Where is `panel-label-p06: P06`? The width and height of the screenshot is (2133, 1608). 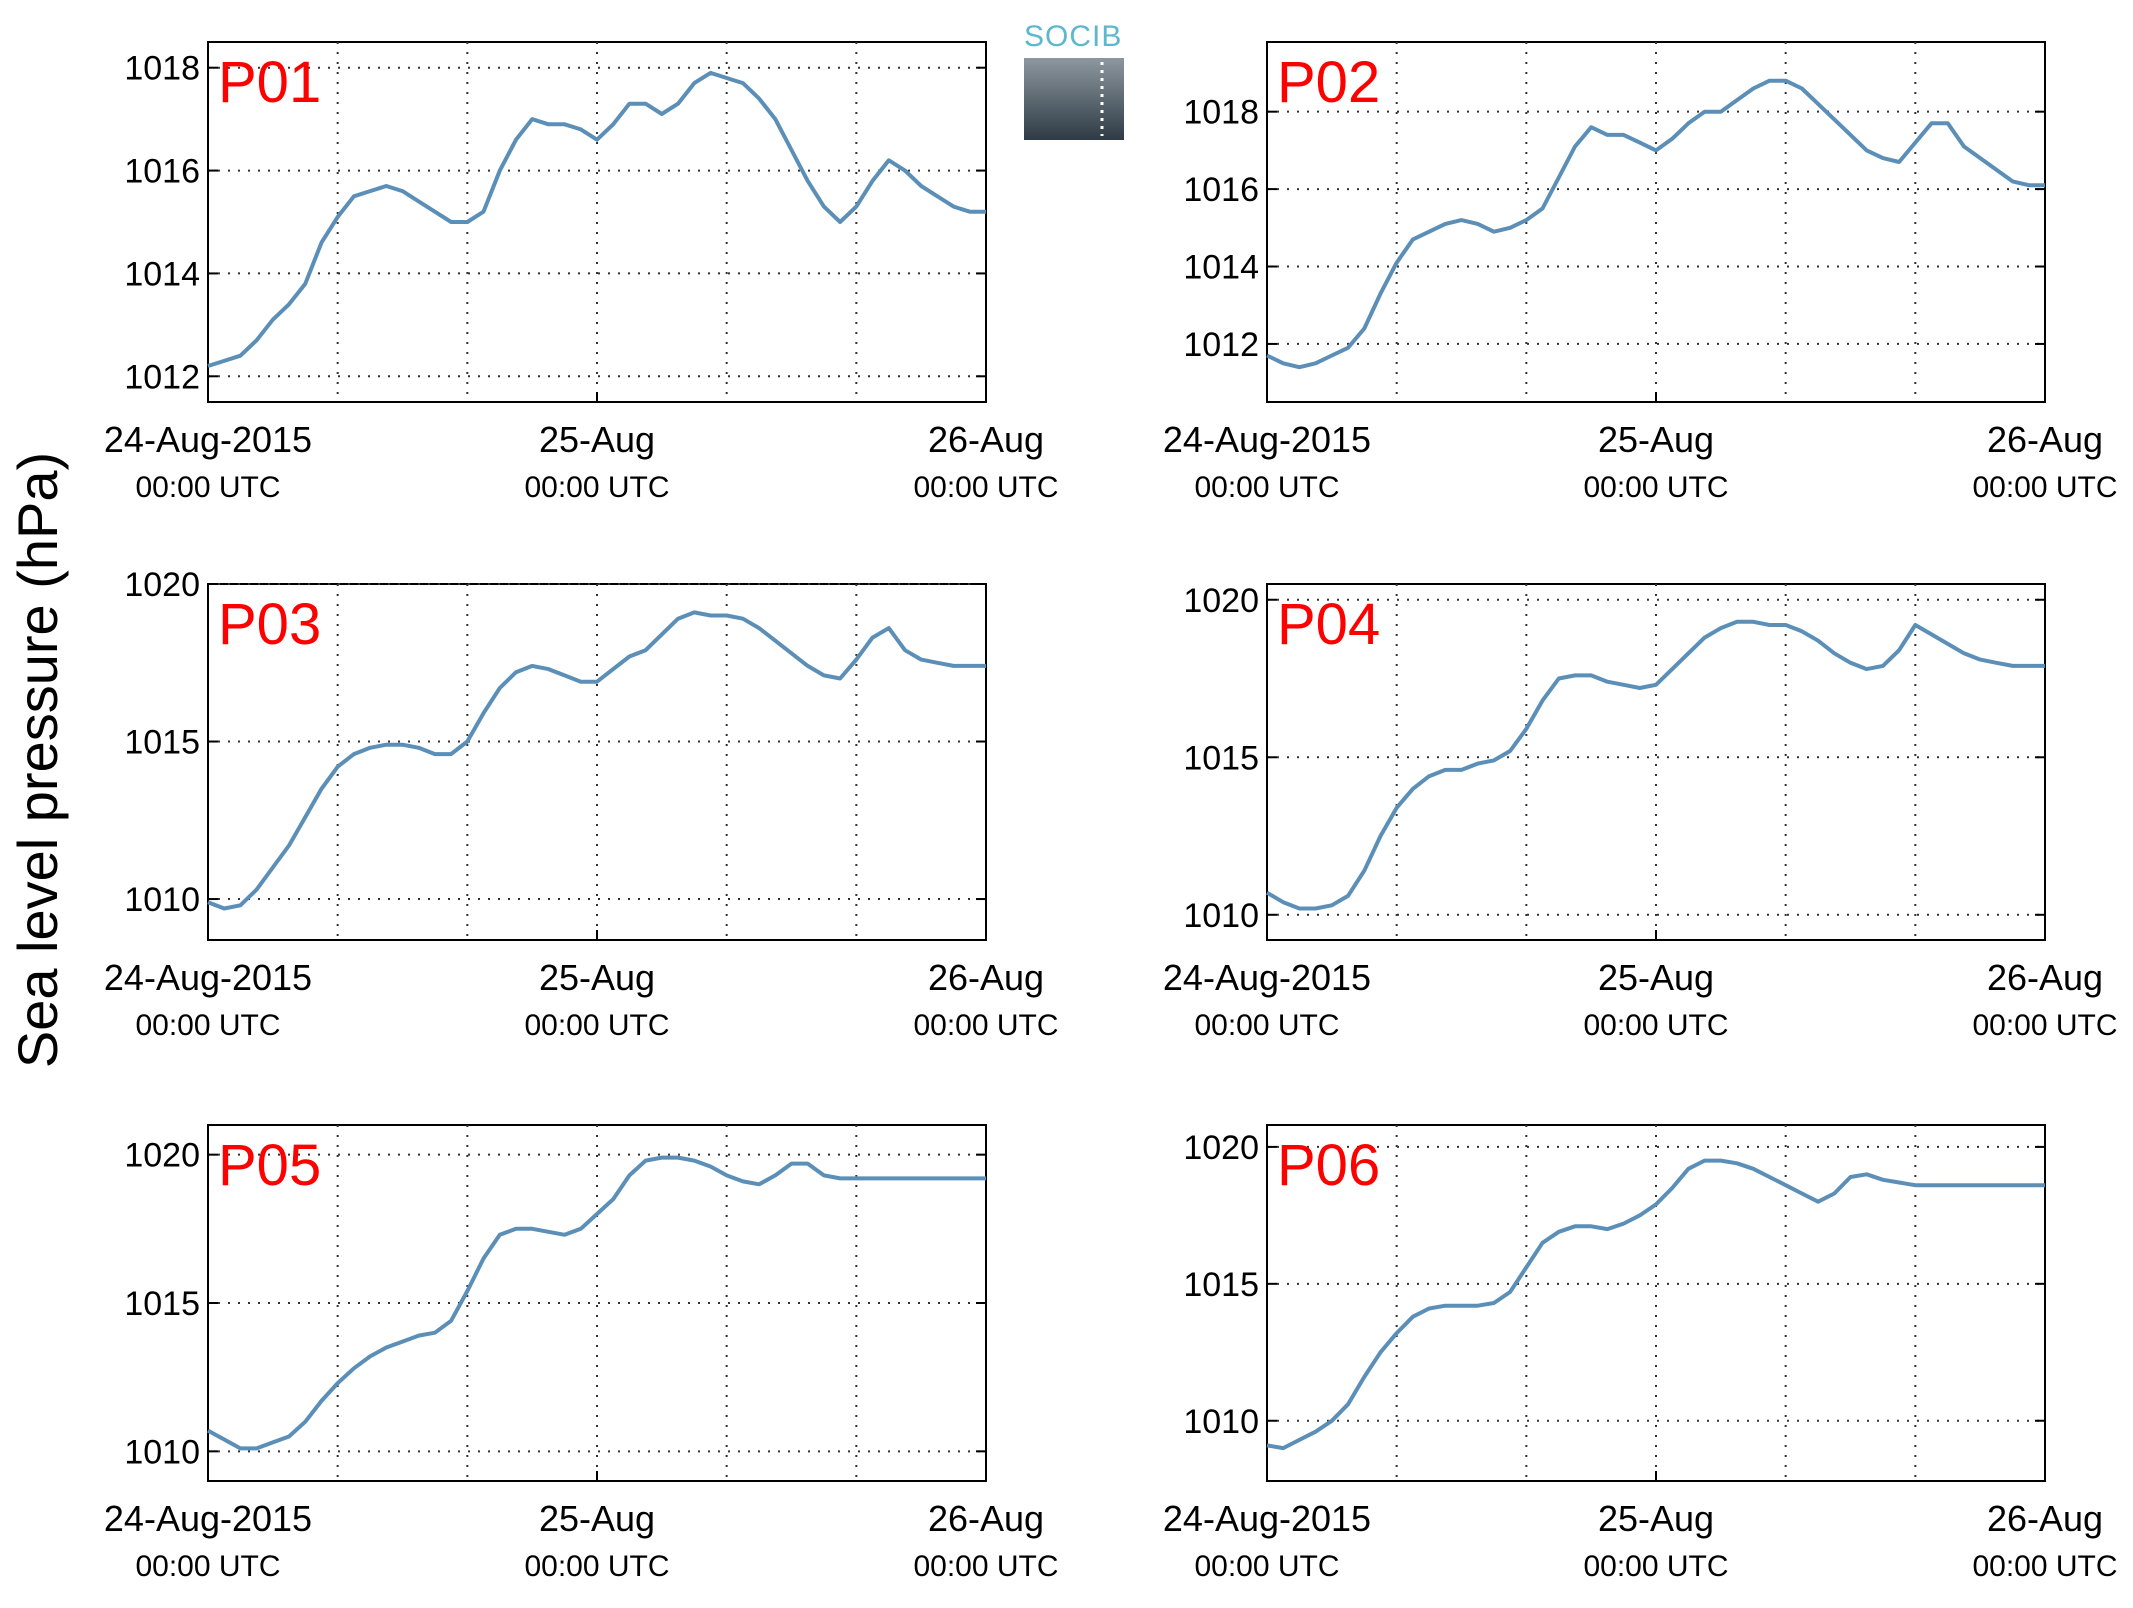 panel-label-p06: P06 is located at coordinates (1328, 1165).